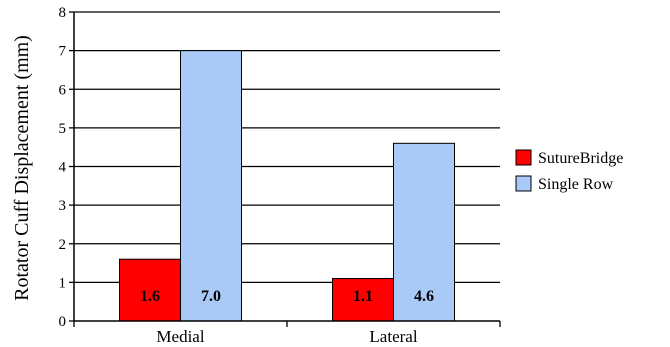  What do you see at coordinates (576, 184) in the screenshot?
I see `legend-label: Single Row` at bounding box center [576, 184].